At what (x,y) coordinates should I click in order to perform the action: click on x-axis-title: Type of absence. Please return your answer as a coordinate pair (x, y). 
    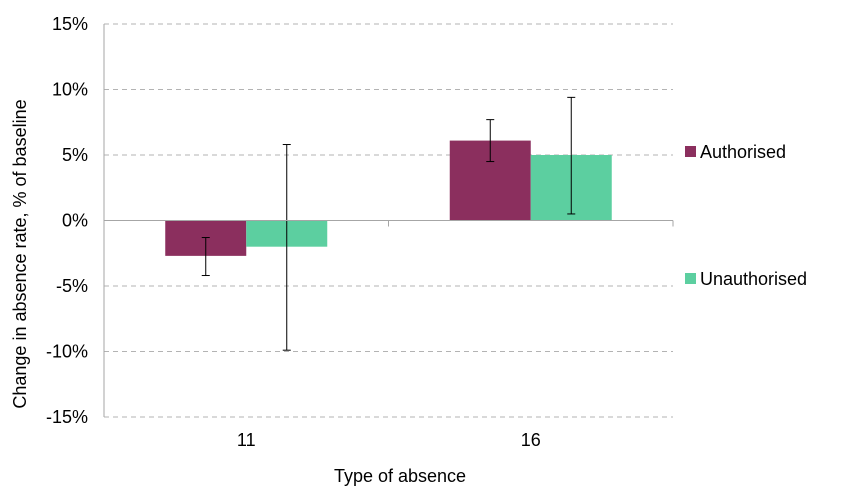
    Looking at the image, I should click on (400, 476).